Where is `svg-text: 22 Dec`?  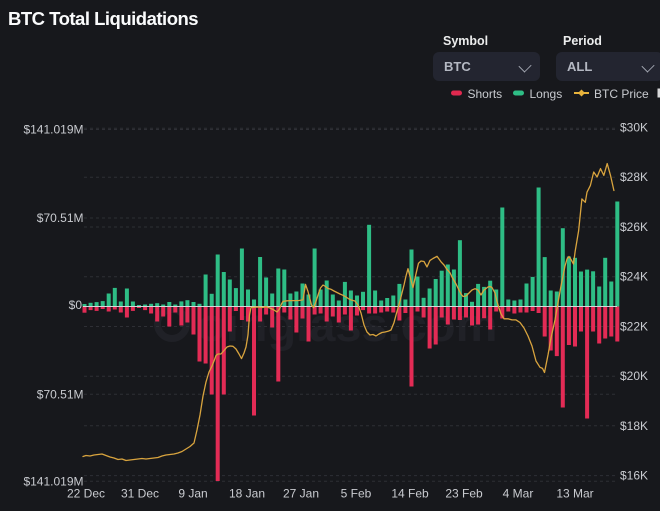 svg-text: 22 Dec is located at coordinates (86, 494).